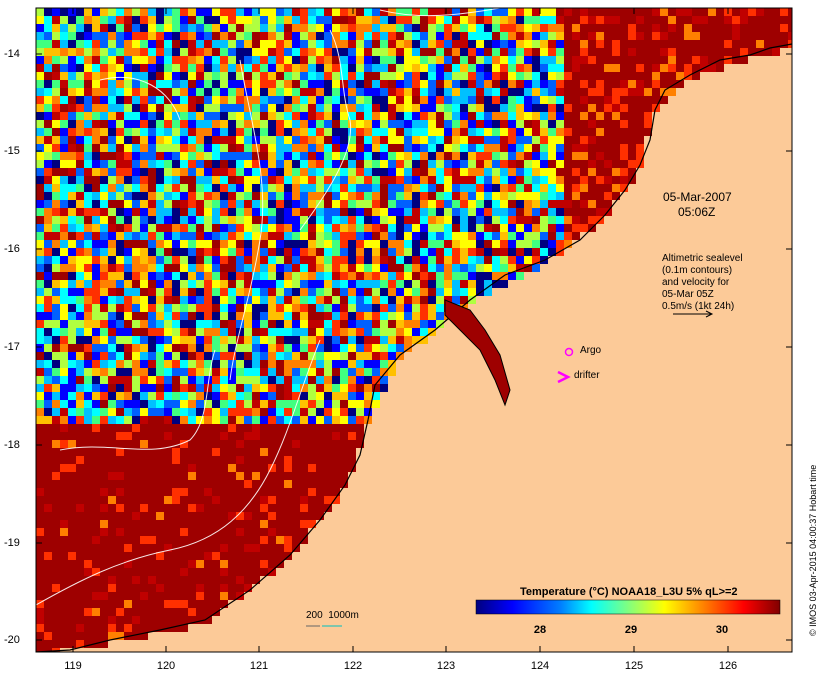  What do you see at coordinates (697, 270) in the screenshot?
I see `altimetry-note-line: (0.1m contours)` at bounding box center [697, 270].